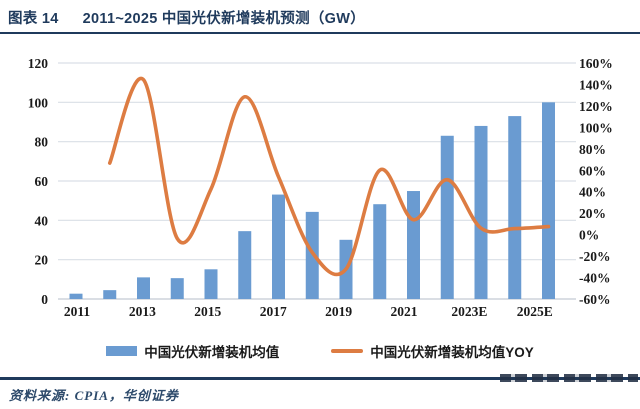 This screenshot has height=409, width=640. I want to click on bar-2013, so click(143, 288).